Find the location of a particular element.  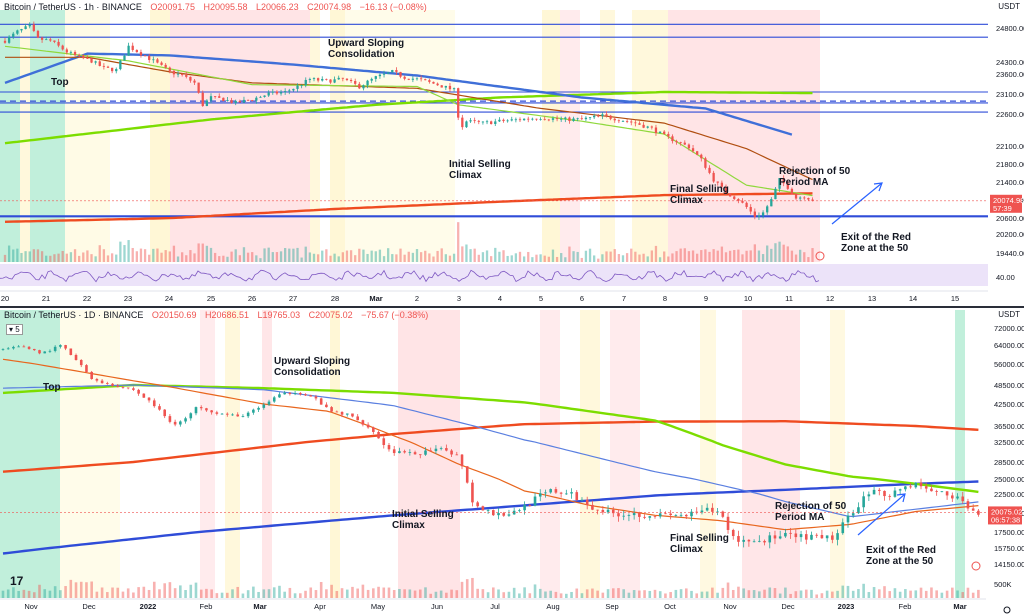

price-axis-label-9: 22500.00 is located at coordinates (1009, 494).